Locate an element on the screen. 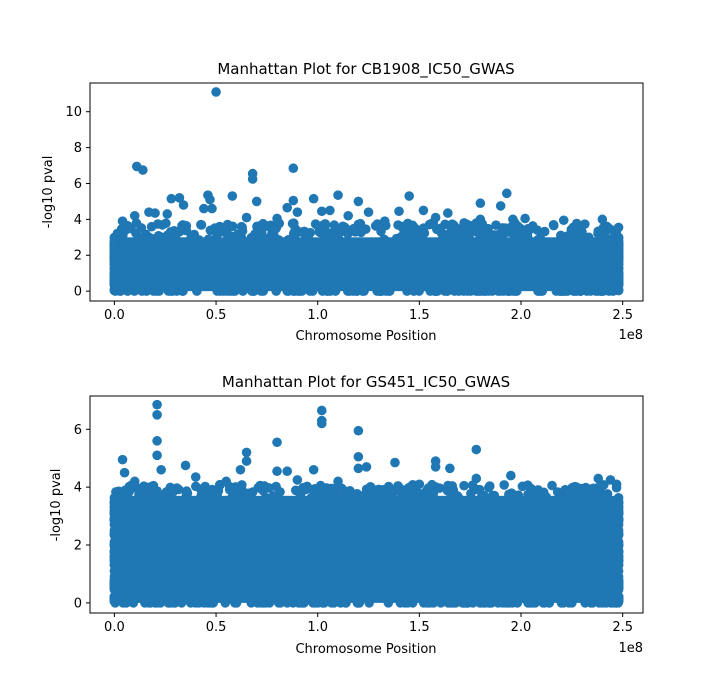  chart-bottom-x-tick-label: 1.5 is located at coordinates (419, 627).